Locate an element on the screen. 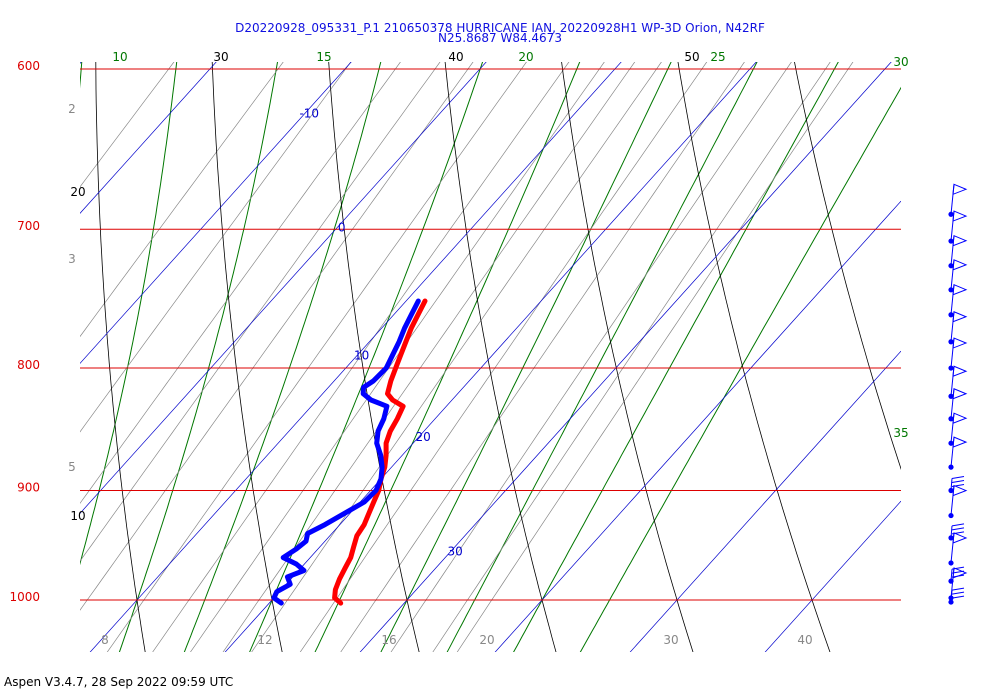  moist-adiabat-label: 10 is located at coordinates (119, 57).